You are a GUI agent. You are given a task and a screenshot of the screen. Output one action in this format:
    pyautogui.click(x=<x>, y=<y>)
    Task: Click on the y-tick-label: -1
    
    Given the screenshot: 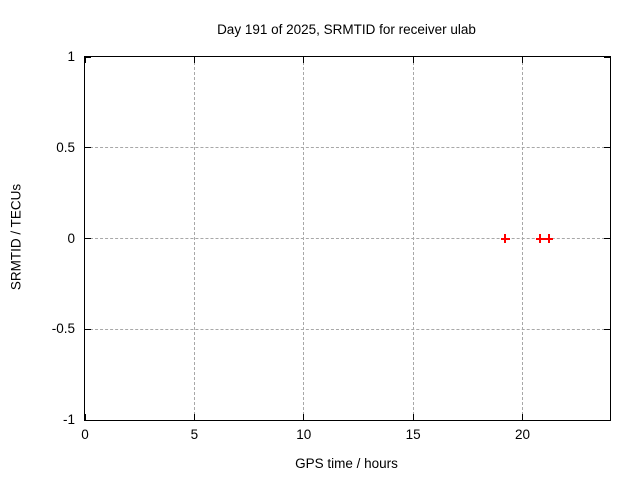 What is the action you would take?
    pyautogui.click(x=68, y=419)
    